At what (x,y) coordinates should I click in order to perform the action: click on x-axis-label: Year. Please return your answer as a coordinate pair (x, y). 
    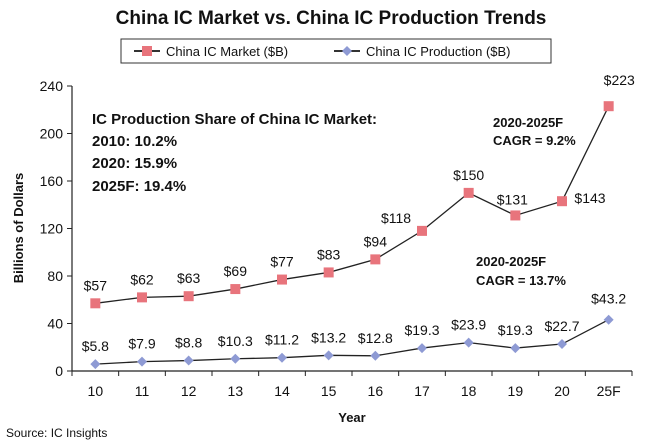
    Looking at the image, I should click on (351, 417).